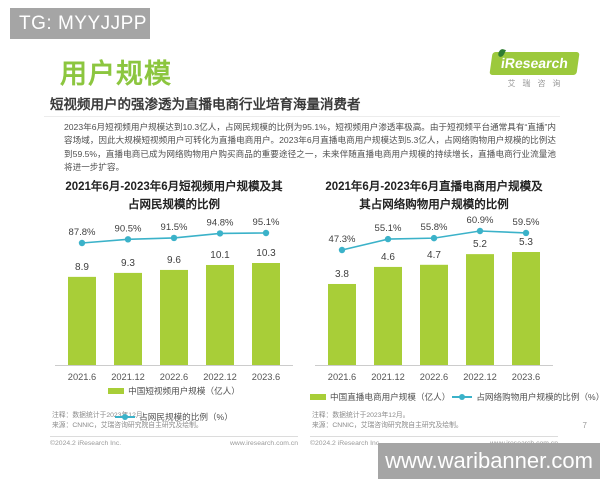  I want to click on line-value-label: 60.9%, so click(480, 220).